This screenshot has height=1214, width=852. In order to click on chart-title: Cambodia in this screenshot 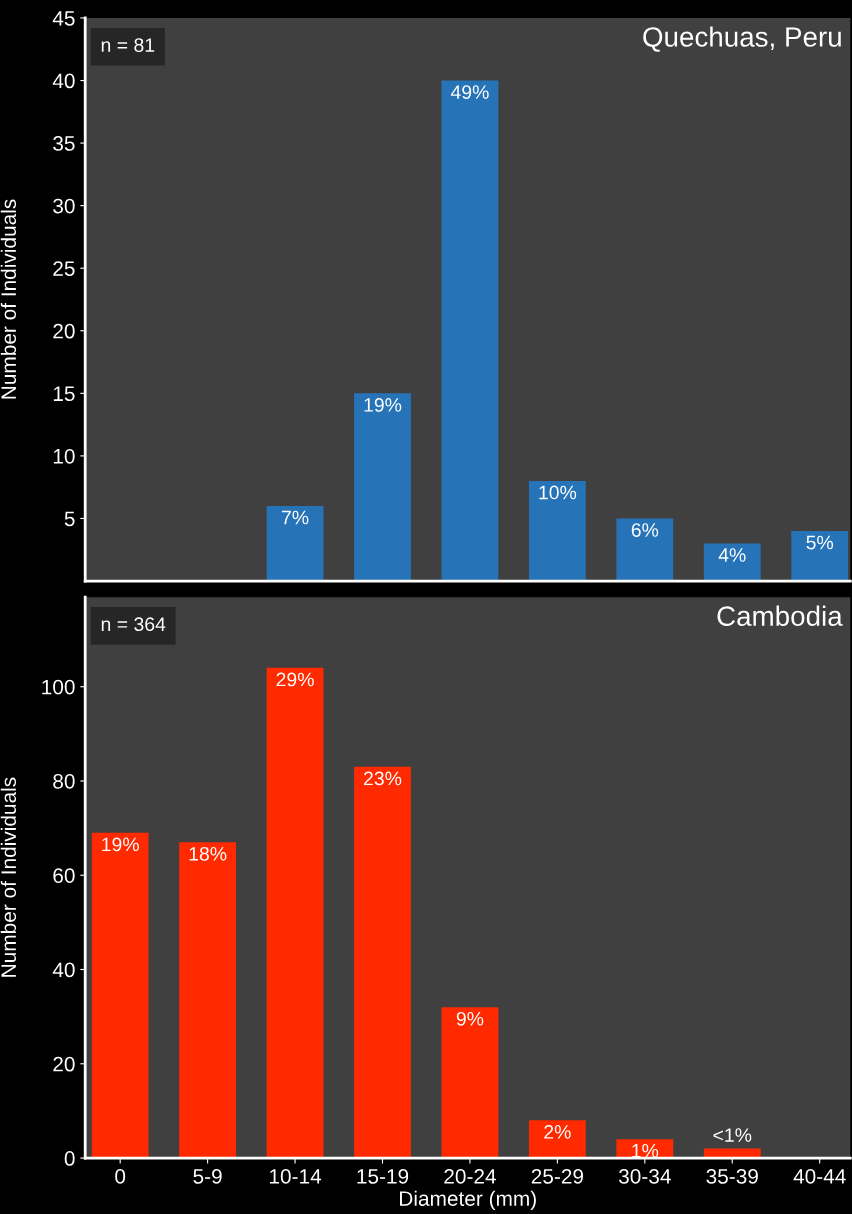, I will do `click(780, 615)`.